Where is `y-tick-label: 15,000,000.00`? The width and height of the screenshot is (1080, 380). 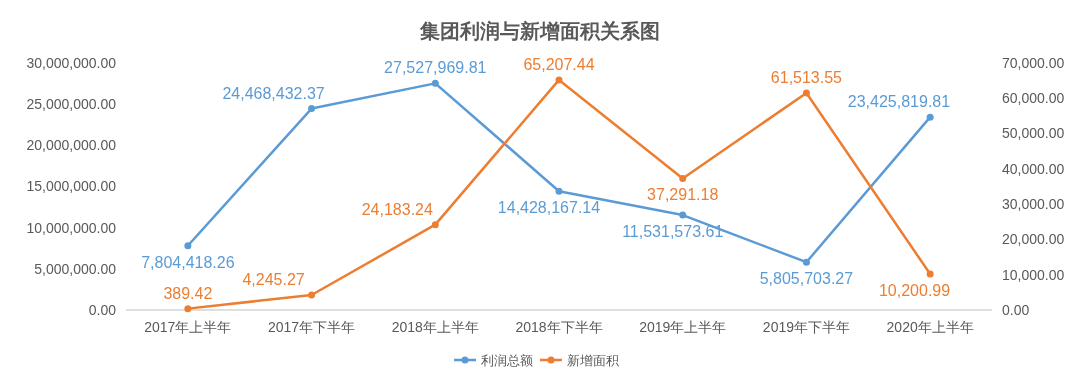 y-tick-label: 15,000,000.00 is located at coordinates (71, 186).